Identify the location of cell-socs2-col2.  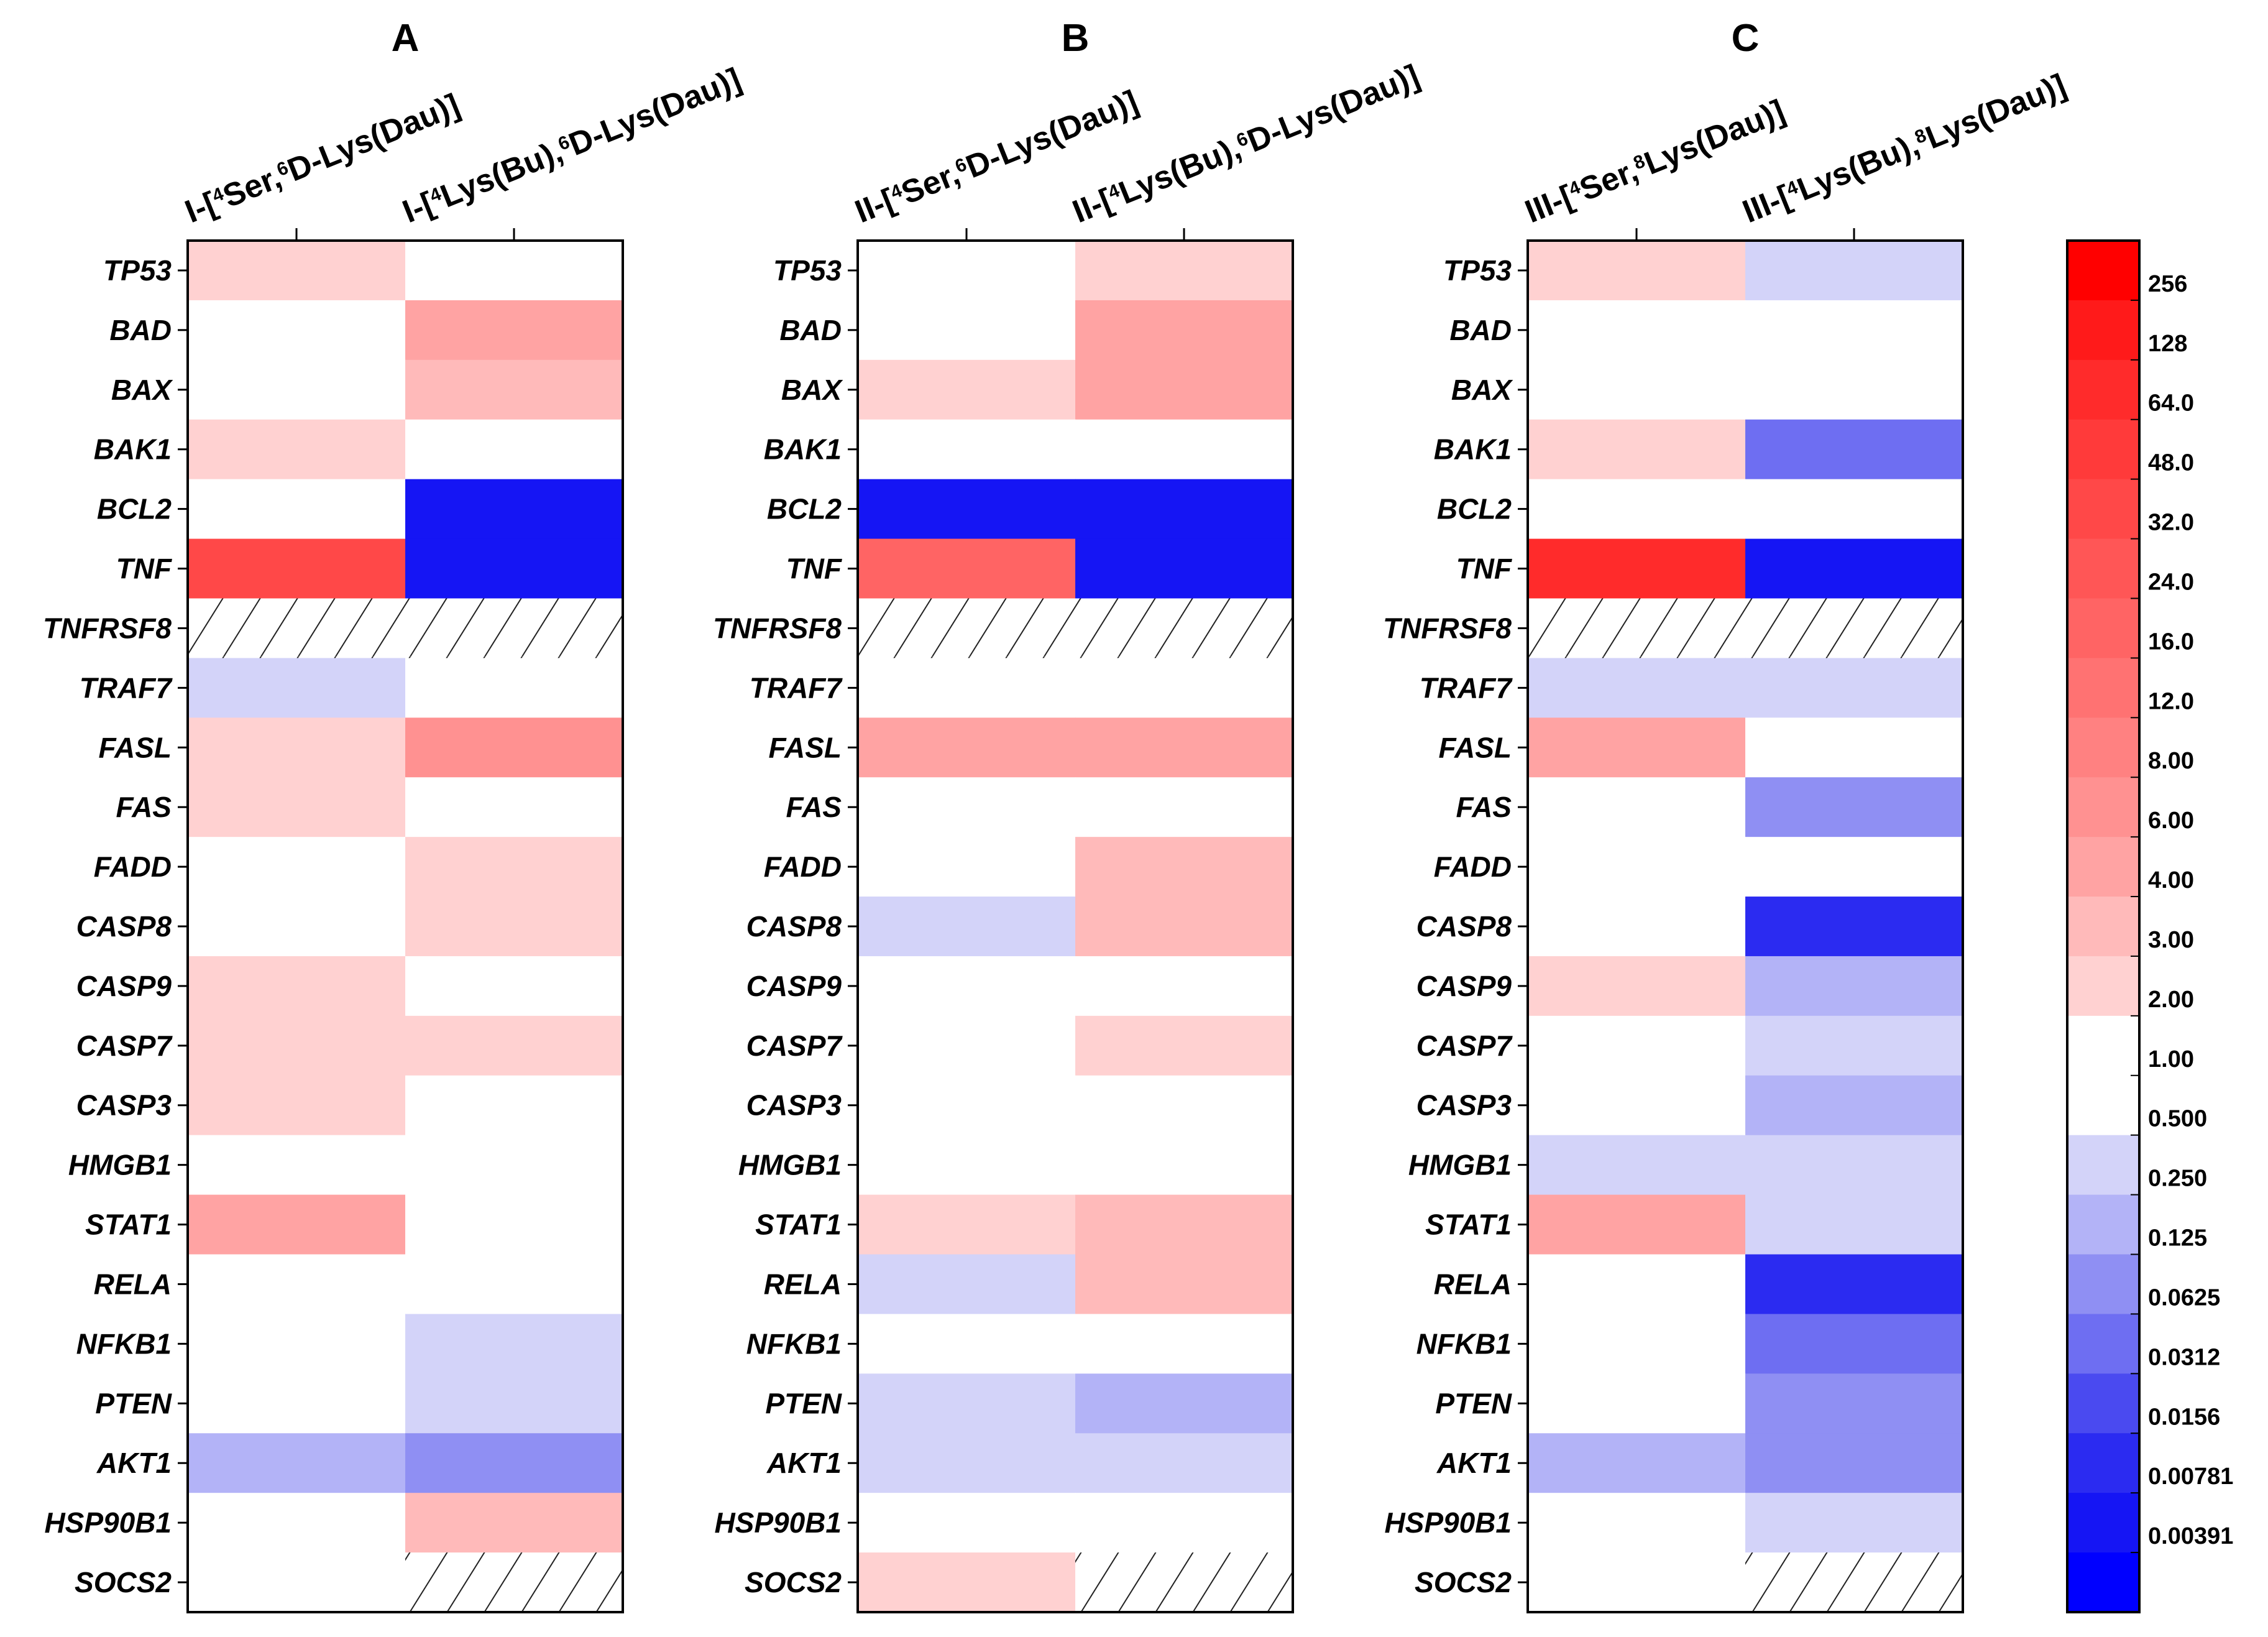
(514, 1582).